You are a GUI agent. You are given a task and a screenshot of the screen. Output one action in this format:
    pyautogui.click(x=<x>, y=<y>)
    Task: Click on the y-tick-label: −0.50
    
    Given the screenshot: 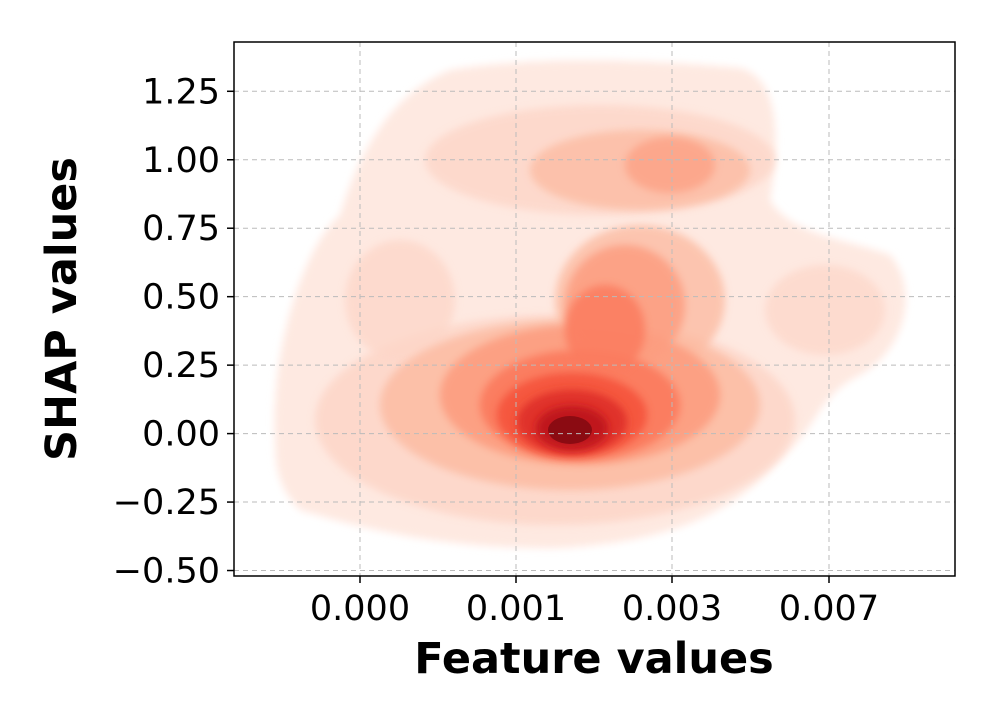 What is the action you would take?
    pyautogui.click(x=166, y=572)
    